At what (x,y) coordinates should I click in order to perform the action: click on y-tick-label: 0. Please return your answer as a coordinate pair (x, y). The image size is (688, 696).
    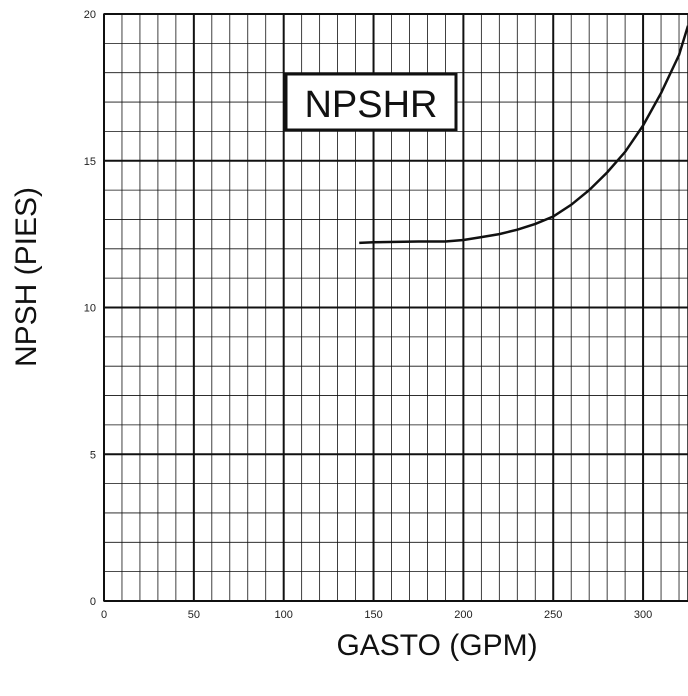
    Looking at the image, I should click on (93, 602).